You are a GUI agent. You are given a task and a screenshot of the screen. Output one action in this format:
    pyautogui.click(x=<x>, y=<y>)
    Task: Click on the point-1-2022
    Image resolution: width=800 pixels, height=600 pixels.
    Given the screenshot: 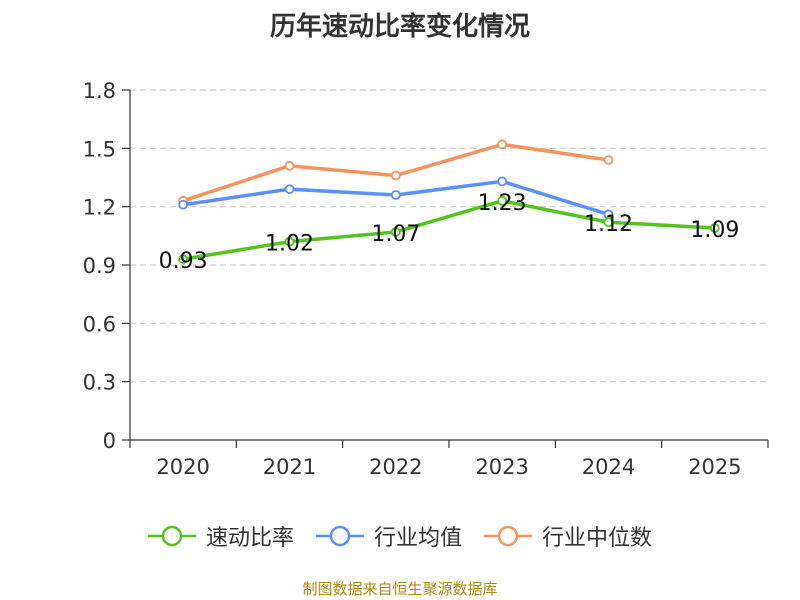 What is the action you would take?
    pyautogui.click(x=395, y=195)
    